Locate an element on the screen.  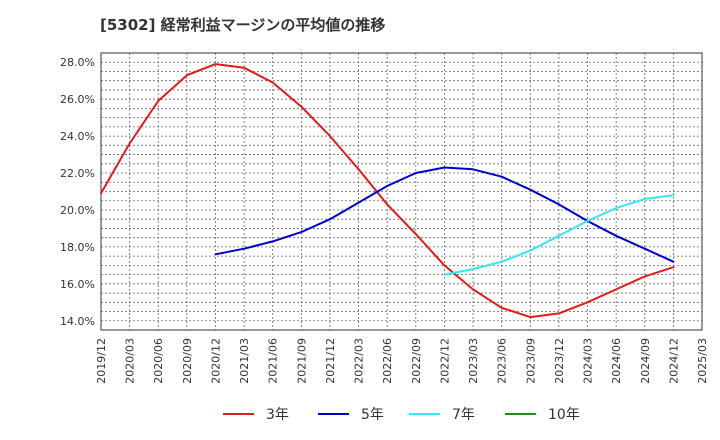
x-tick-label: 2022/03 is located at coordinates (359, 361).